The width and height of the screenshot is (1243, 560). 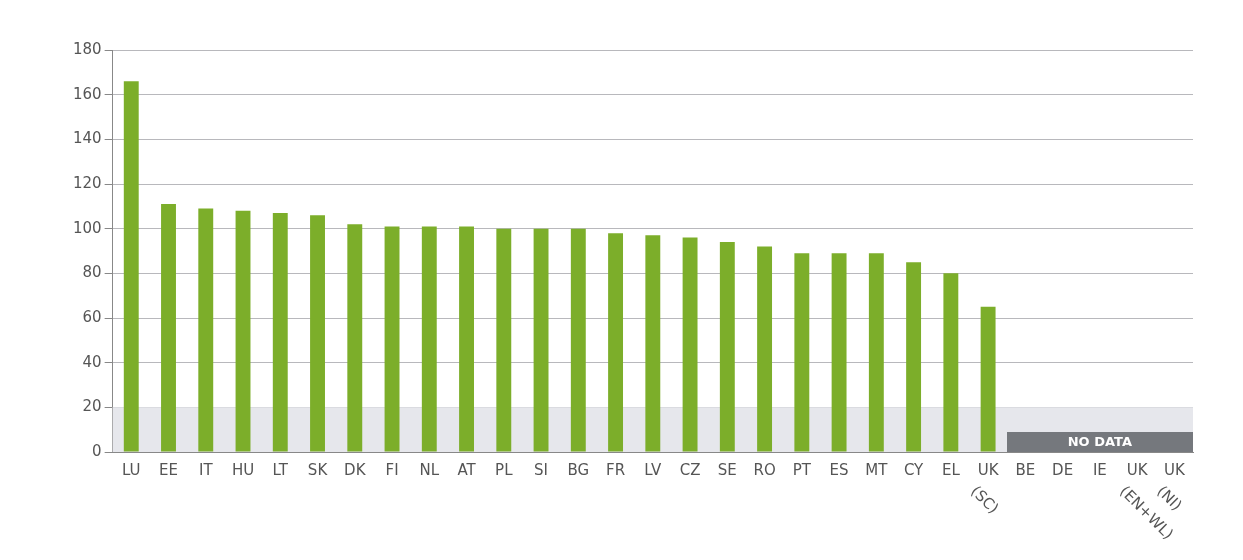 I want to click on x-tick-label: DK, so click(x=355, y=470).